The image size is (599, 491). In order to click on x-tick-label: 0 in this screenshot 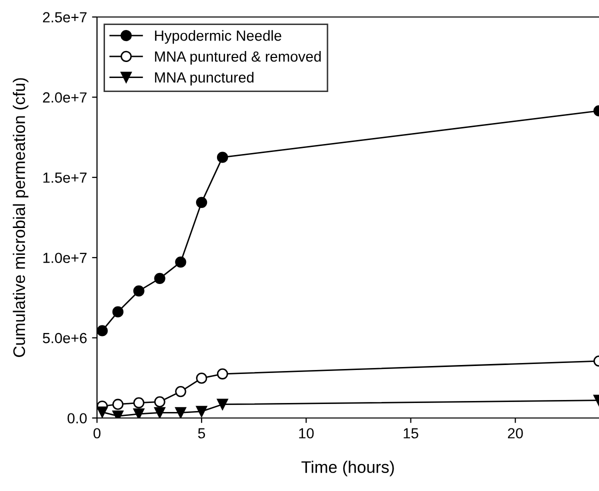, I will do `click(97, 433)`.